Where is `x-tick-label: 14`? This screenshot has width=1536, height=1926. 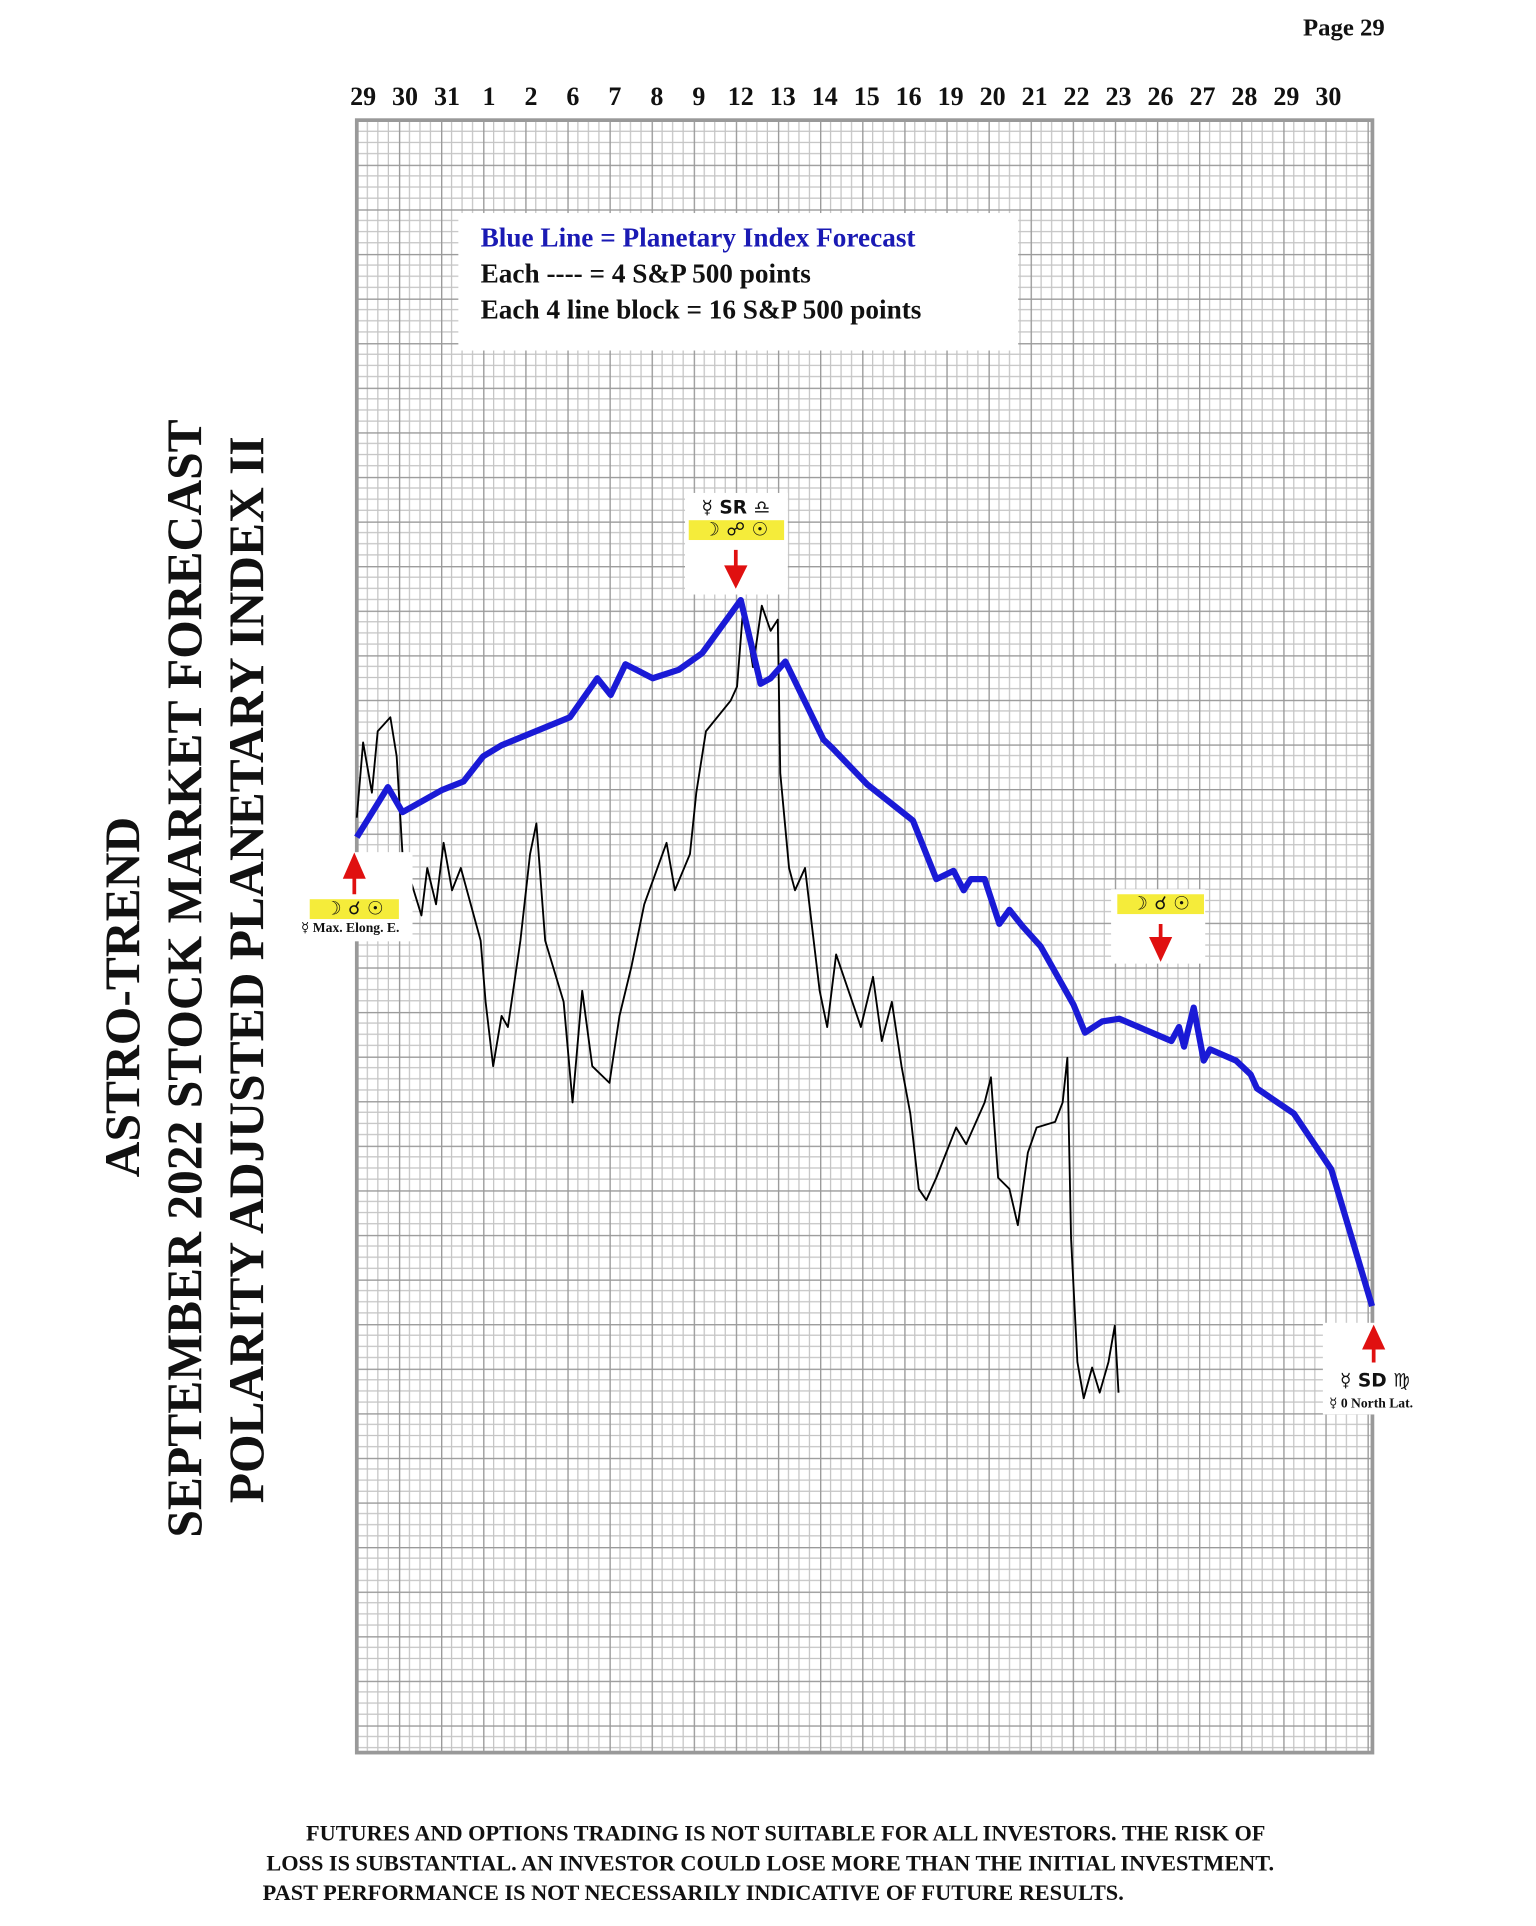
x-tick-label: 14 is located at coordinates (825, 96).